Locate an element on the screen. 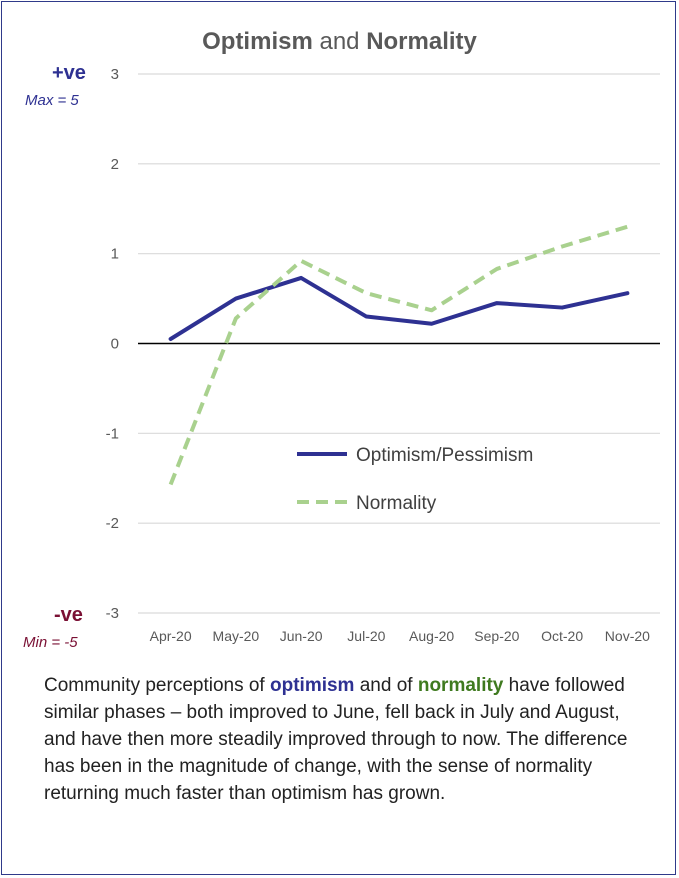  title-normality: Normality is located at coordinates (421, 41).